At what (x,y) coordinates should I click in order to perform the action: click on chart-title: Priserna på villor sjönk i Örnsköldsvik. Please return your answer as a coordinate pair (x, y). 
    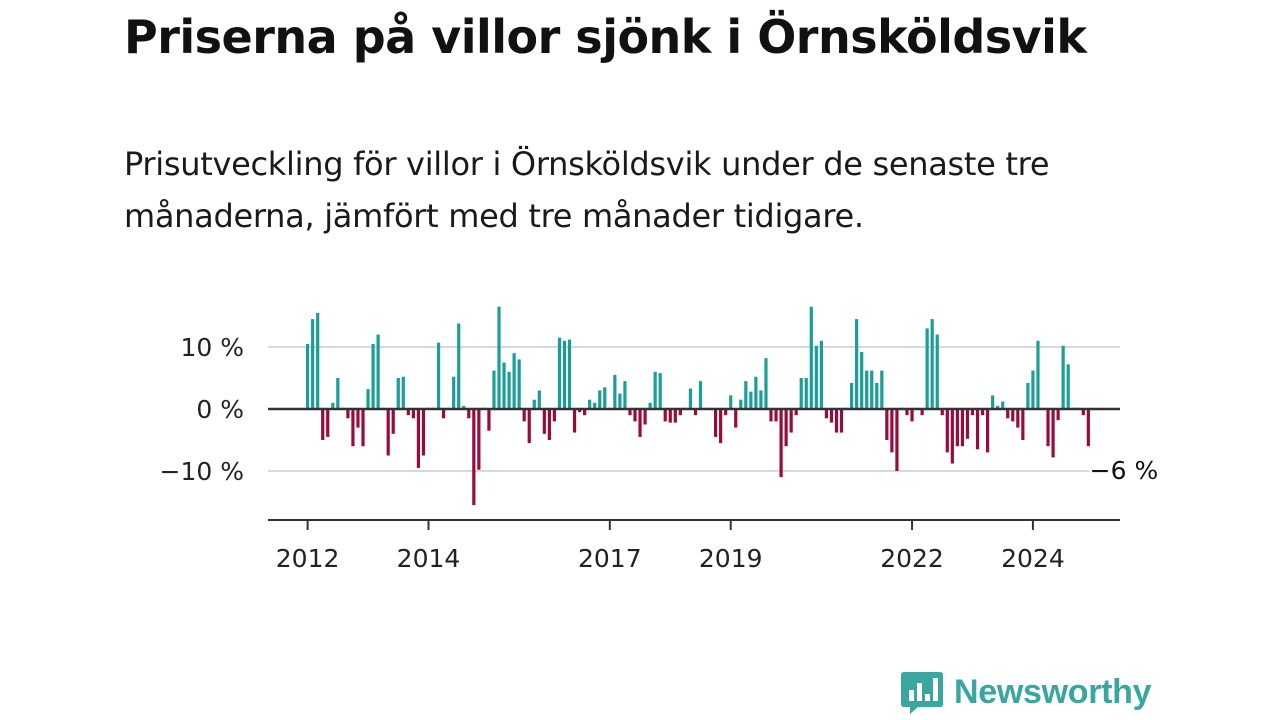
    Looking at the image, I should click on (605, 37).